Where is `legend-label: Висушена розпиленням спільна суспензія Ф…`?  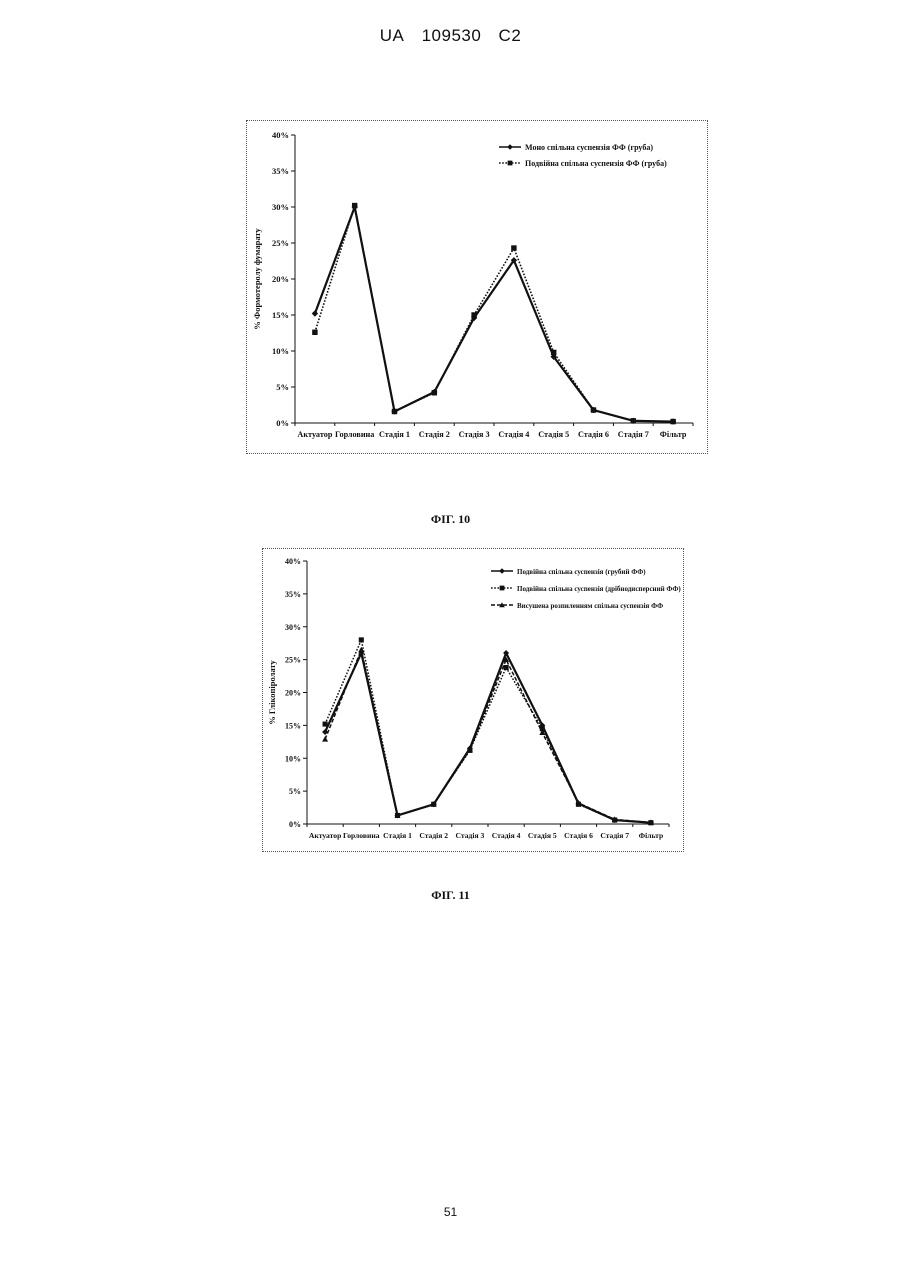
legend-label: Висушена розпиленням спільна суспензія Ф… is located at coordinates (590, 606).